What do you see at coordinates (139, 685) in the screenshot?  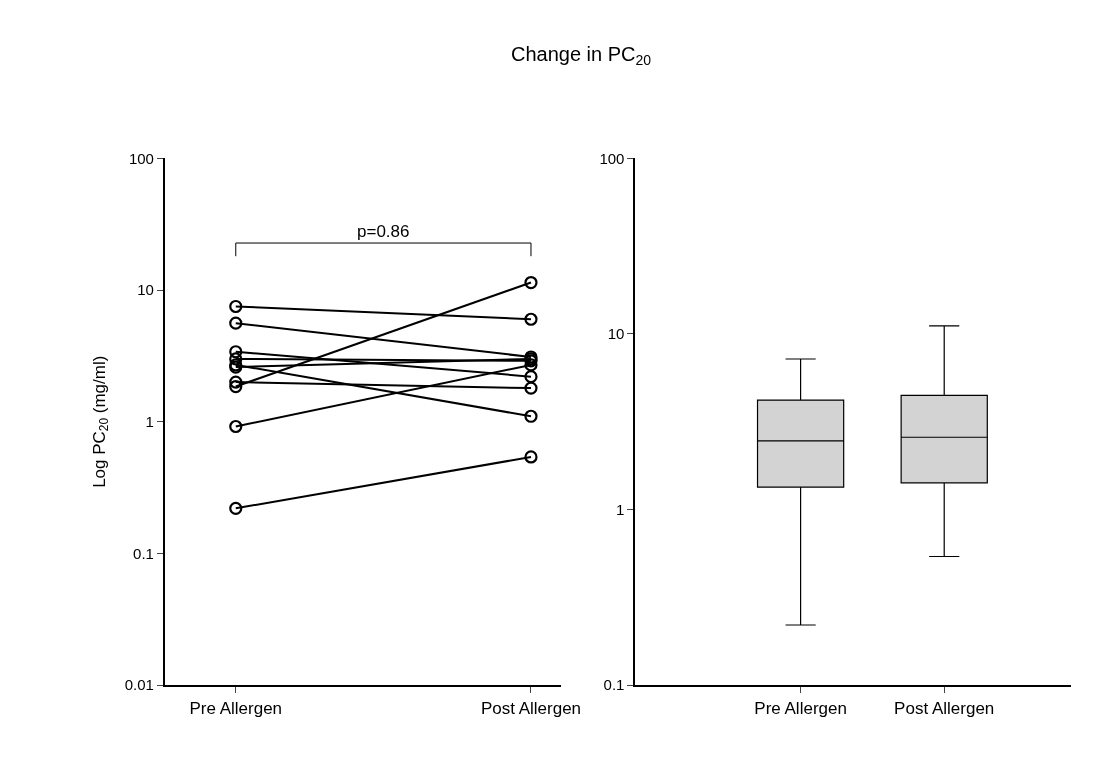 I see `y-tick-label: 0.01` at bounding box center [139, 685].